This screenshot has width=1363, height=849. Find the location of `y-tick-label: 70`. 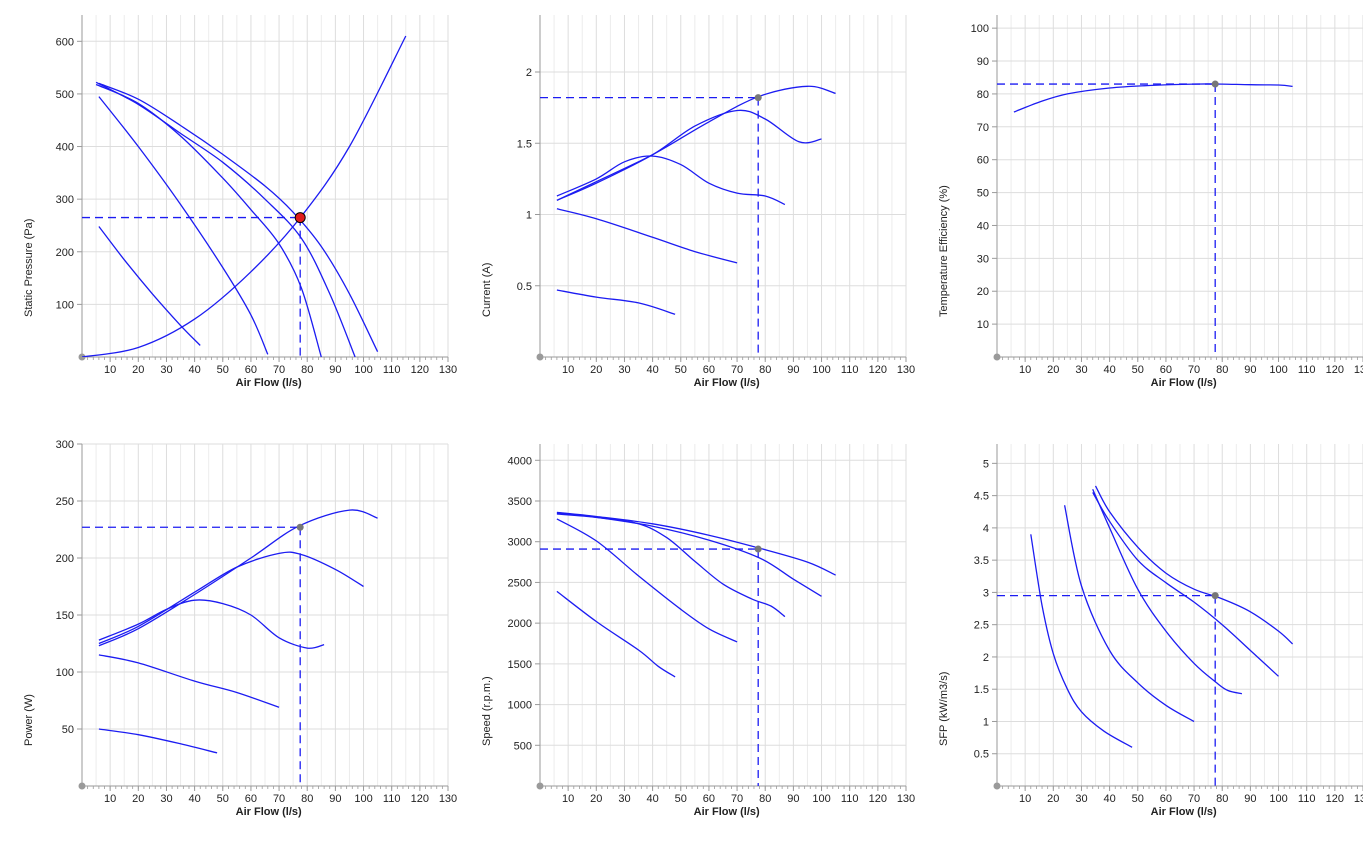

y-tick-label: 70 is located at coordinates (983, 128).